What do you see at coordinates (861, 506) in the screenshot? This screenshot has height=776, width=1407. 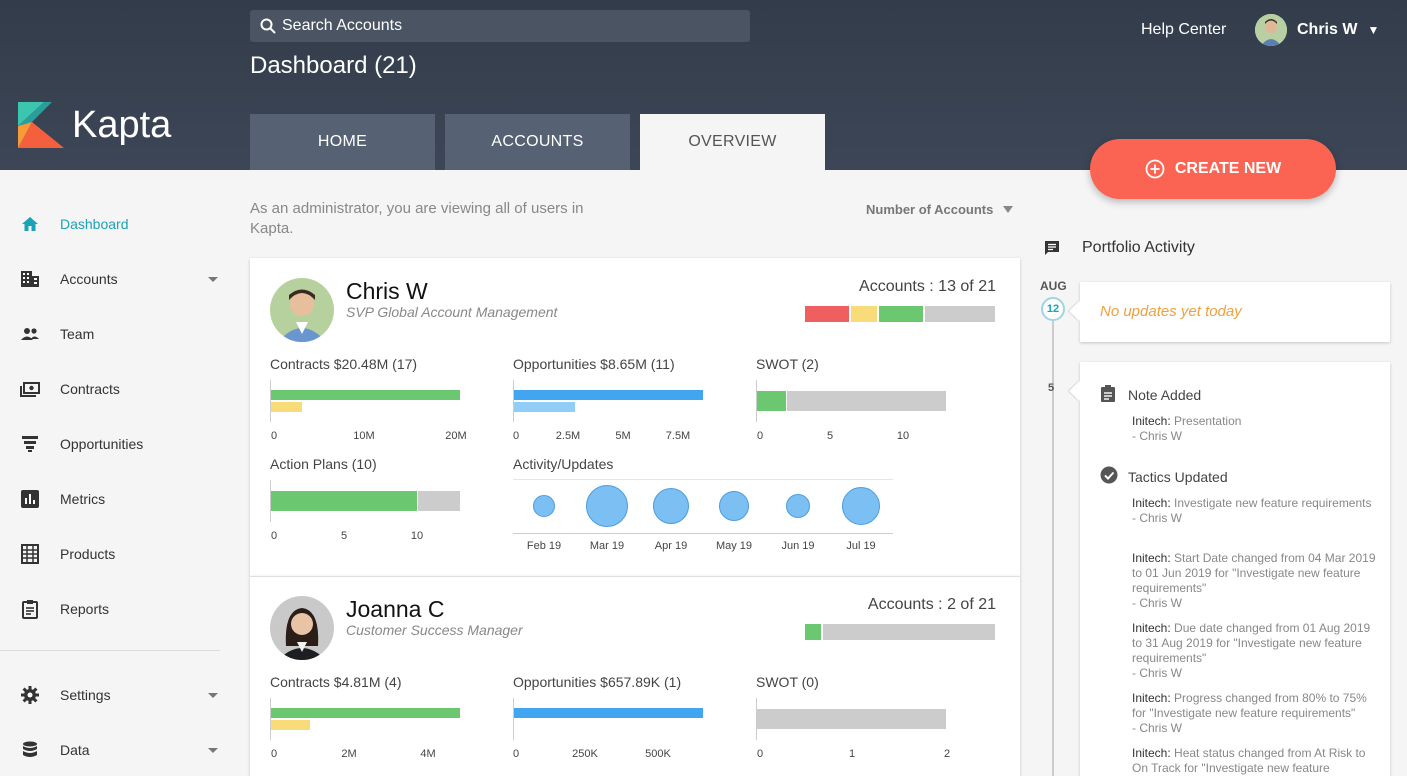 I see `activity-bubble-jul` at bounding box center [861, 506].